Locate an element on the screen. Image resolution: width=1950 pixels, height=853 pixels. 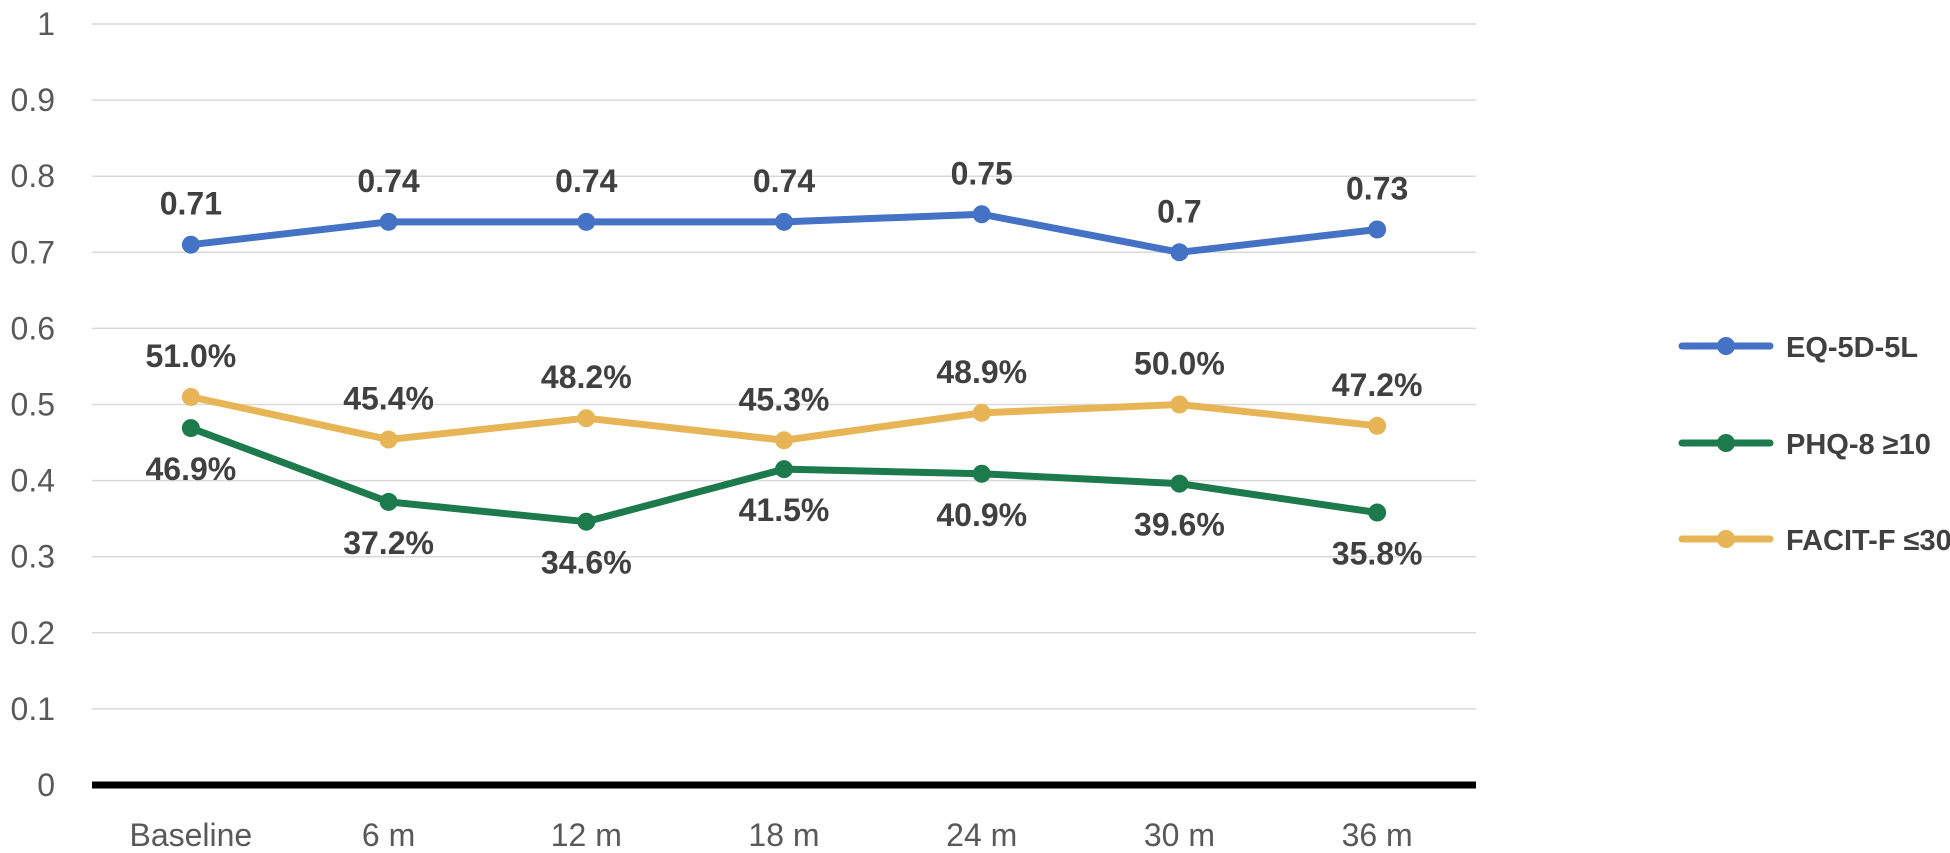
legend-item: FACIT-F ≤30 is located at coordinates (1814, 541).